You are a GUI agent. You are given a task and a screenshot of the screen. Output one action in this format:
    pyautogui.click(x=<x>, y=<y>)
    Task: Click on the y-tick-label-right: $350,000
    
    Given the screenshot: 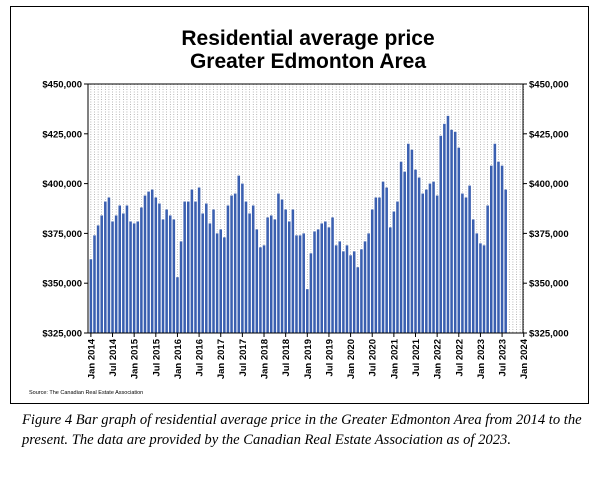 What is the action you would take?
    pyautogui.click(x=549, y=284)
    